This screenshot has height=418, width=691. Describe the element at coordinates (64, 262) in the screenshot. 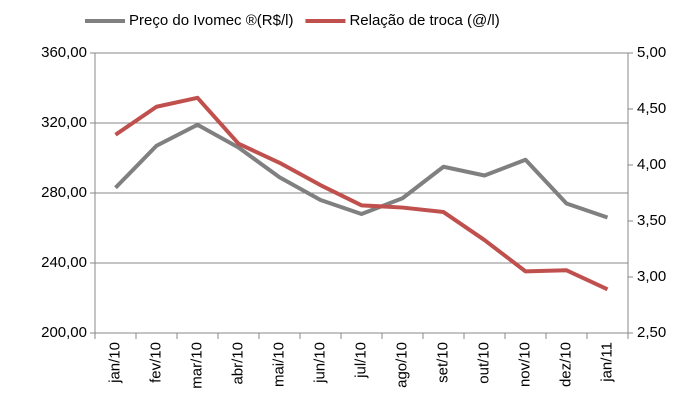

I see `y-tick-label: 240,00` at that location.